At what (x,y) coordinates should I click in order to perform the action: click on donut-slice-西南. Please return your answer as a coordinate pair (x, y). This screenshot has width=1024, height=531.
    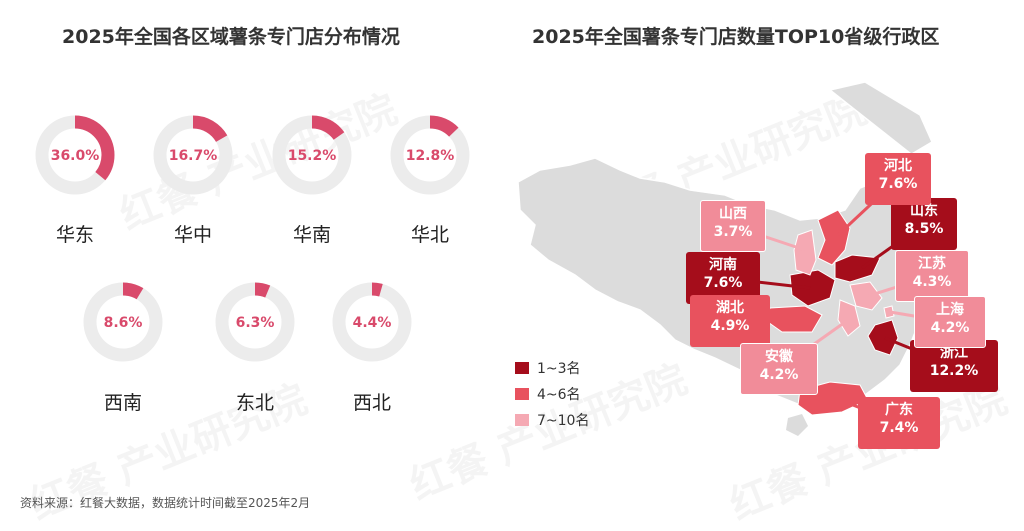
    Looking at the image, I should click on (123, 322).